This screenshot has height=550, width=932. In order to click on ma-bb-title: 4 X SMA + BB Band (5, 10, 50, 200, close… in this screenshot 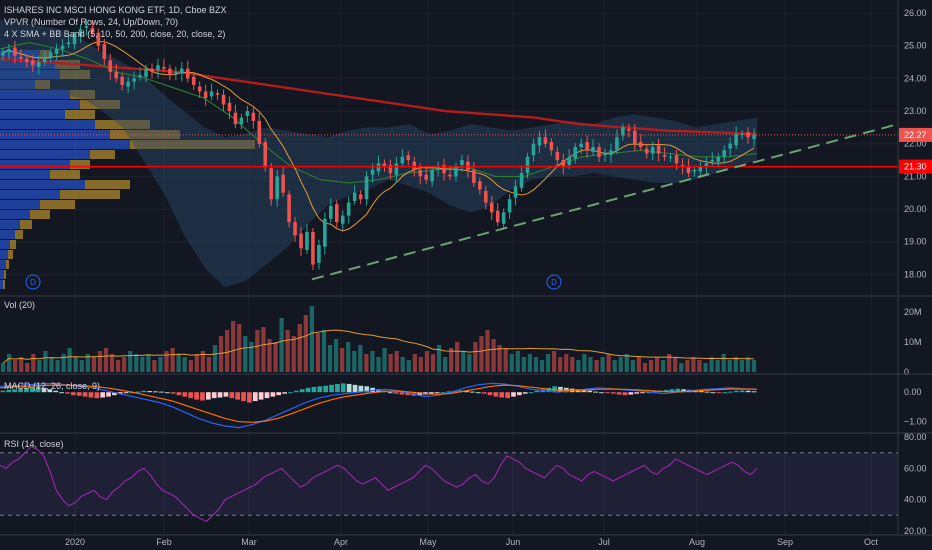, I will do `click(115, 34)`.